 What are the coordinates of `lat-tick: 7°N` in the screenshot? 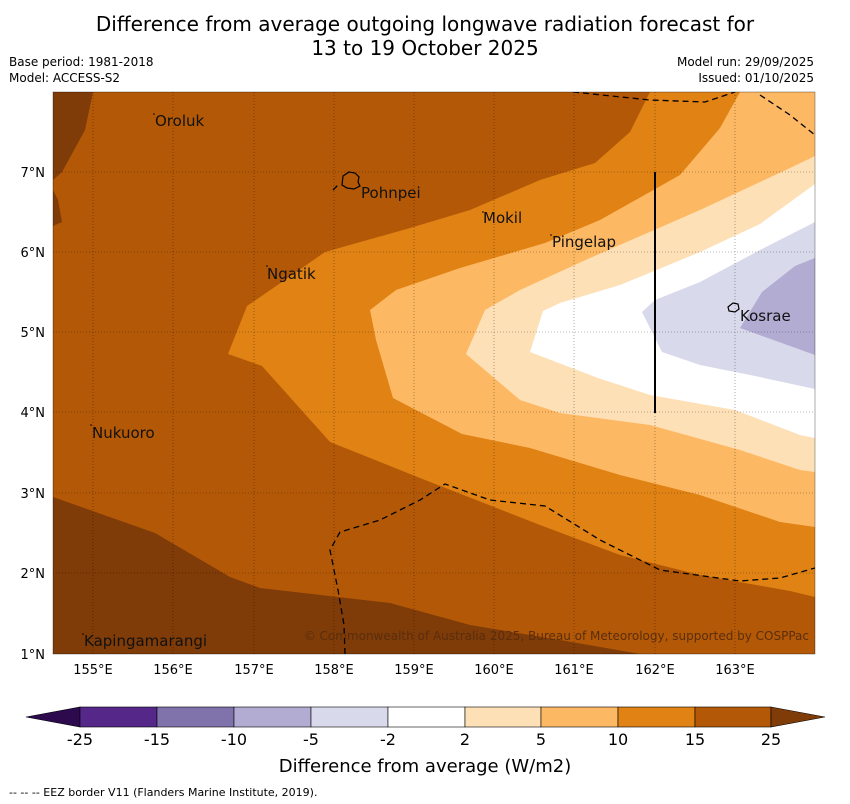 It's located at (33, 173).